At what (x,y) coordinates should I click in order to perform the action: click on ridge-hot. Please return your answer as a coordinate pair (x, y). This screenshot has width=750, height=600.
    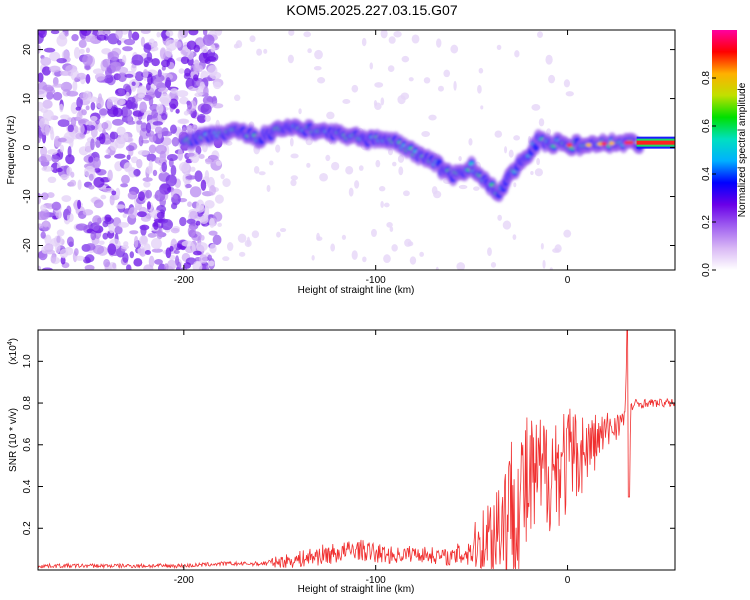
    Looking at the image, I should click on (630, 142).